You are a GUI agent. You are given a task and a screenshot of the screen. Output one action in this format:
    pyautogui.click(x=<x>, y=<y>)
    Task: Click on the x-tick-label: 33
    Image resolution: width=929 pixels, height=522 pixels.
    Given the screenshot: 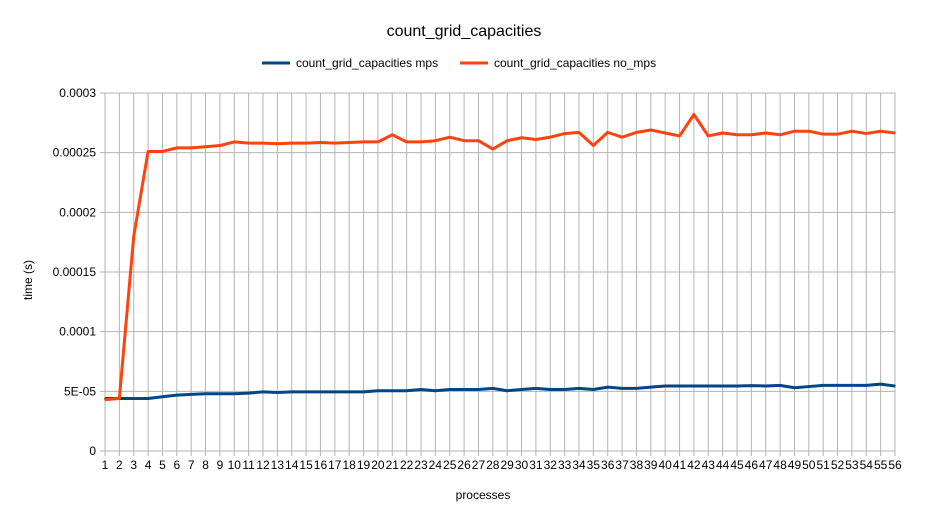 What is the action you would take?
    pyautogui.click(x=565, y=465)
    